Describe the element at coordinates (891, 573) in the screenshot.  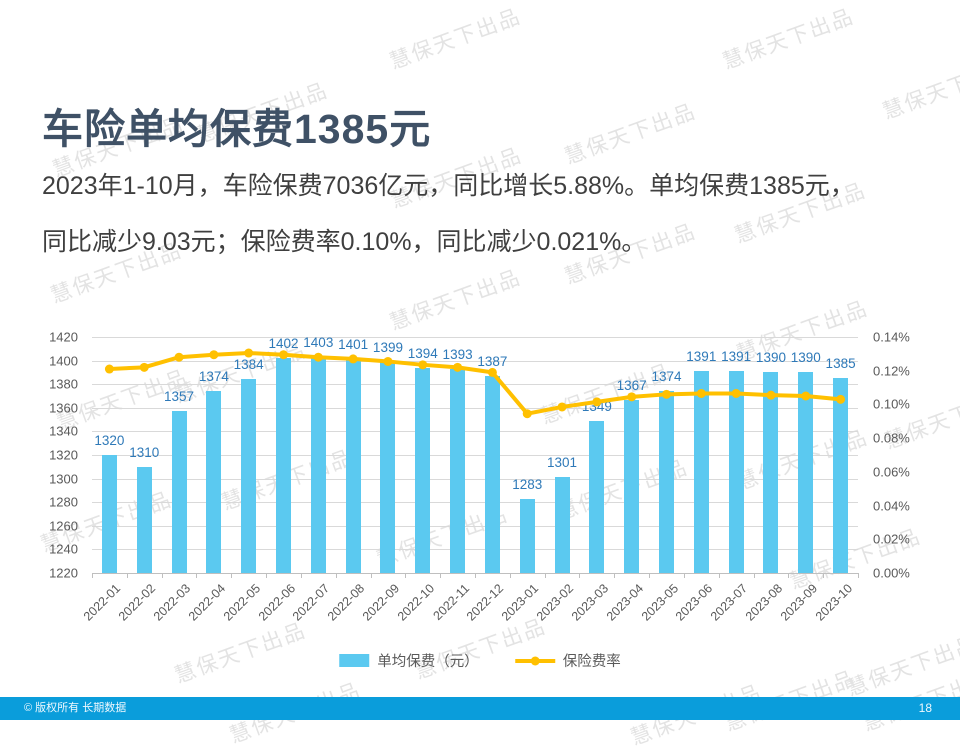
I see `right-axis-tick: 0.00%` at that location.